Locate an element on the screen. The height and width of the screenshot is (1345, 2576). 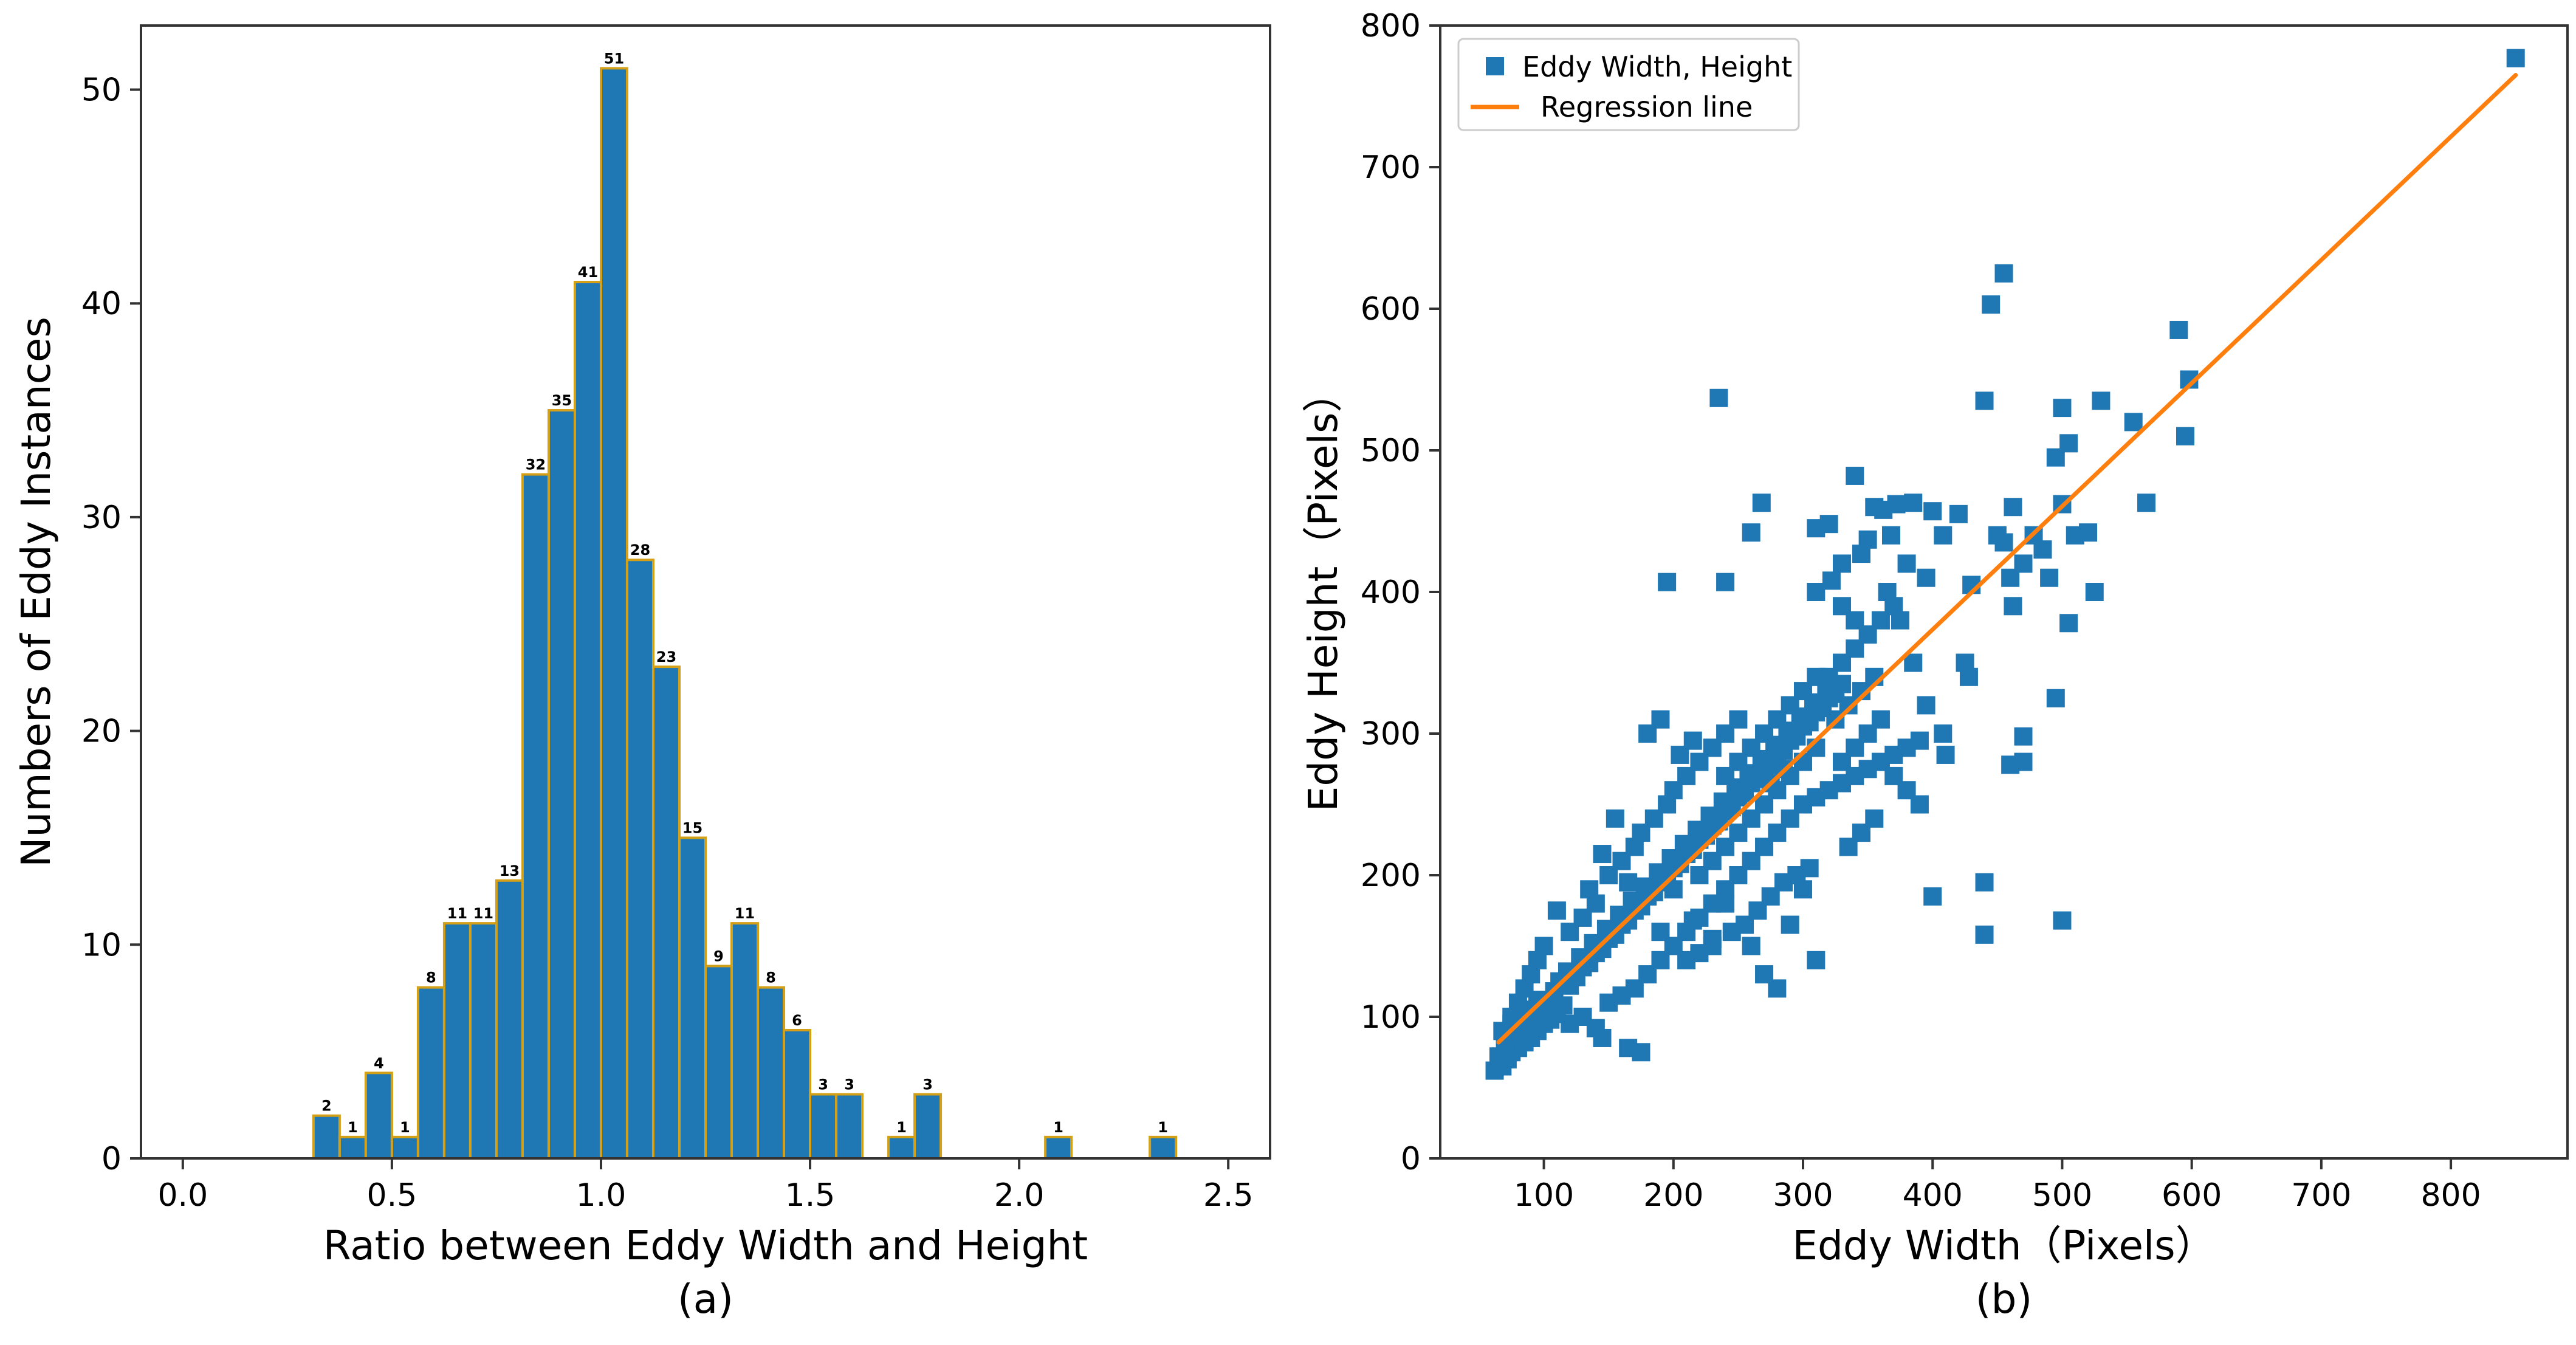
histogram-bar-data-label: 6 is located at coordinates (797, 1020).